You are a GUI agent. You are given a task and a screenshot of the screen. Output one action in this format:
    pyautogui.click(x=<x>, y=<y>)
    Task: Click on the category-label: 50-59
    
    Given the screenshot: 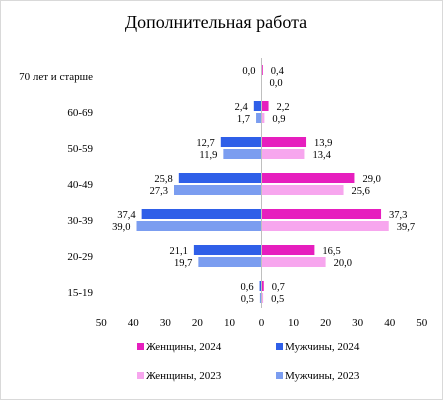 What is the action you would take?
    pyautogui.click(x=80, y=149)
    